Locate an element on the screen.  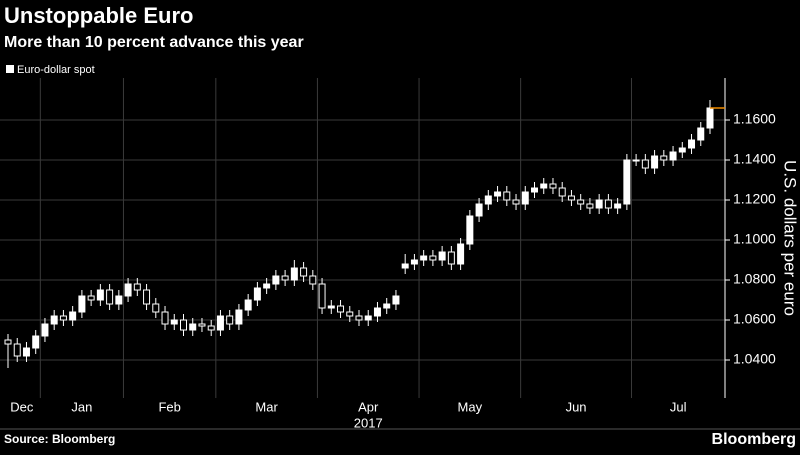
x-tick-label: Apr is located at coordinates (368, 406).